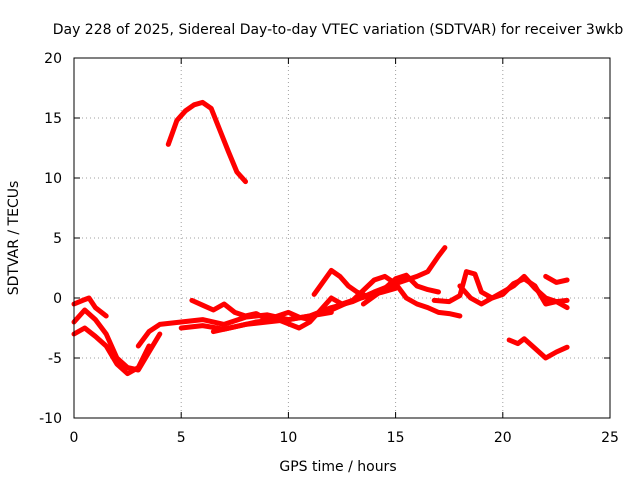 The height and width of the screenshot is (480, 640). What do you see at coordinates (55, 359) in the screenshot?
I see `y-tick-label: -5` at bounding box center [55, 359].